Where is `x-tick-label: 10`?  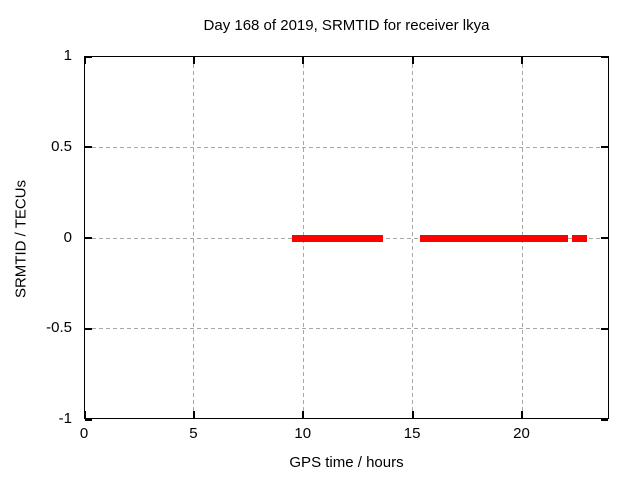
x-tick-label: 10 is located at coordinates (303, 433).